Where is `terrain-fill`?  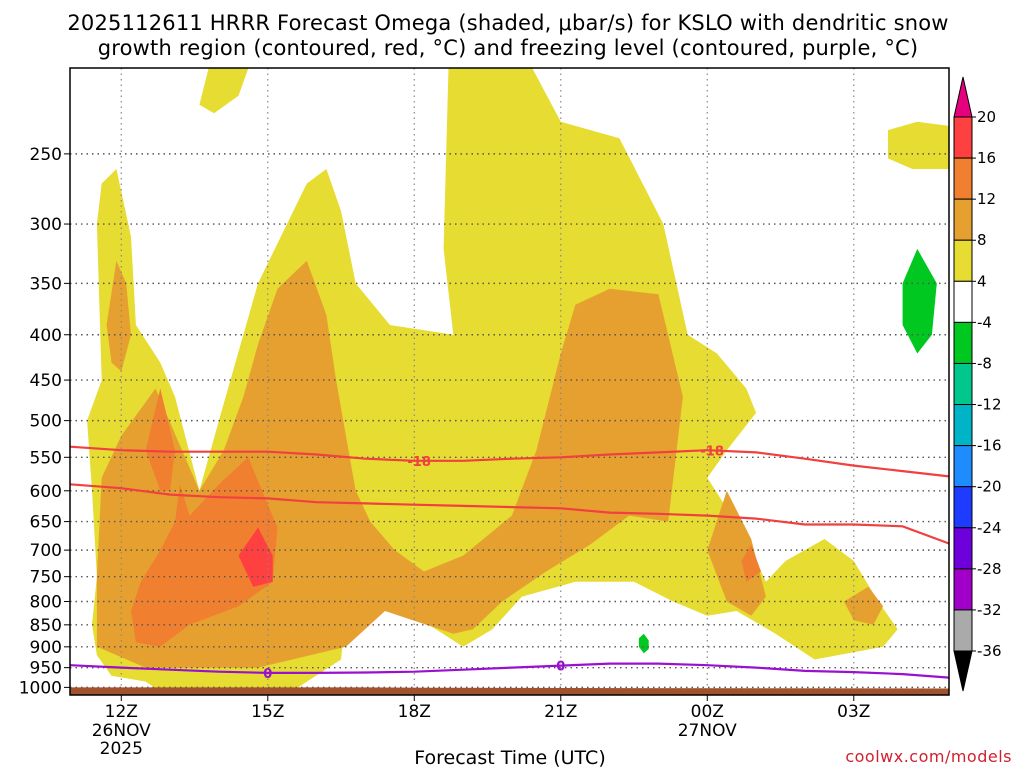 terrain-fill is located at coordinates (509, 691).